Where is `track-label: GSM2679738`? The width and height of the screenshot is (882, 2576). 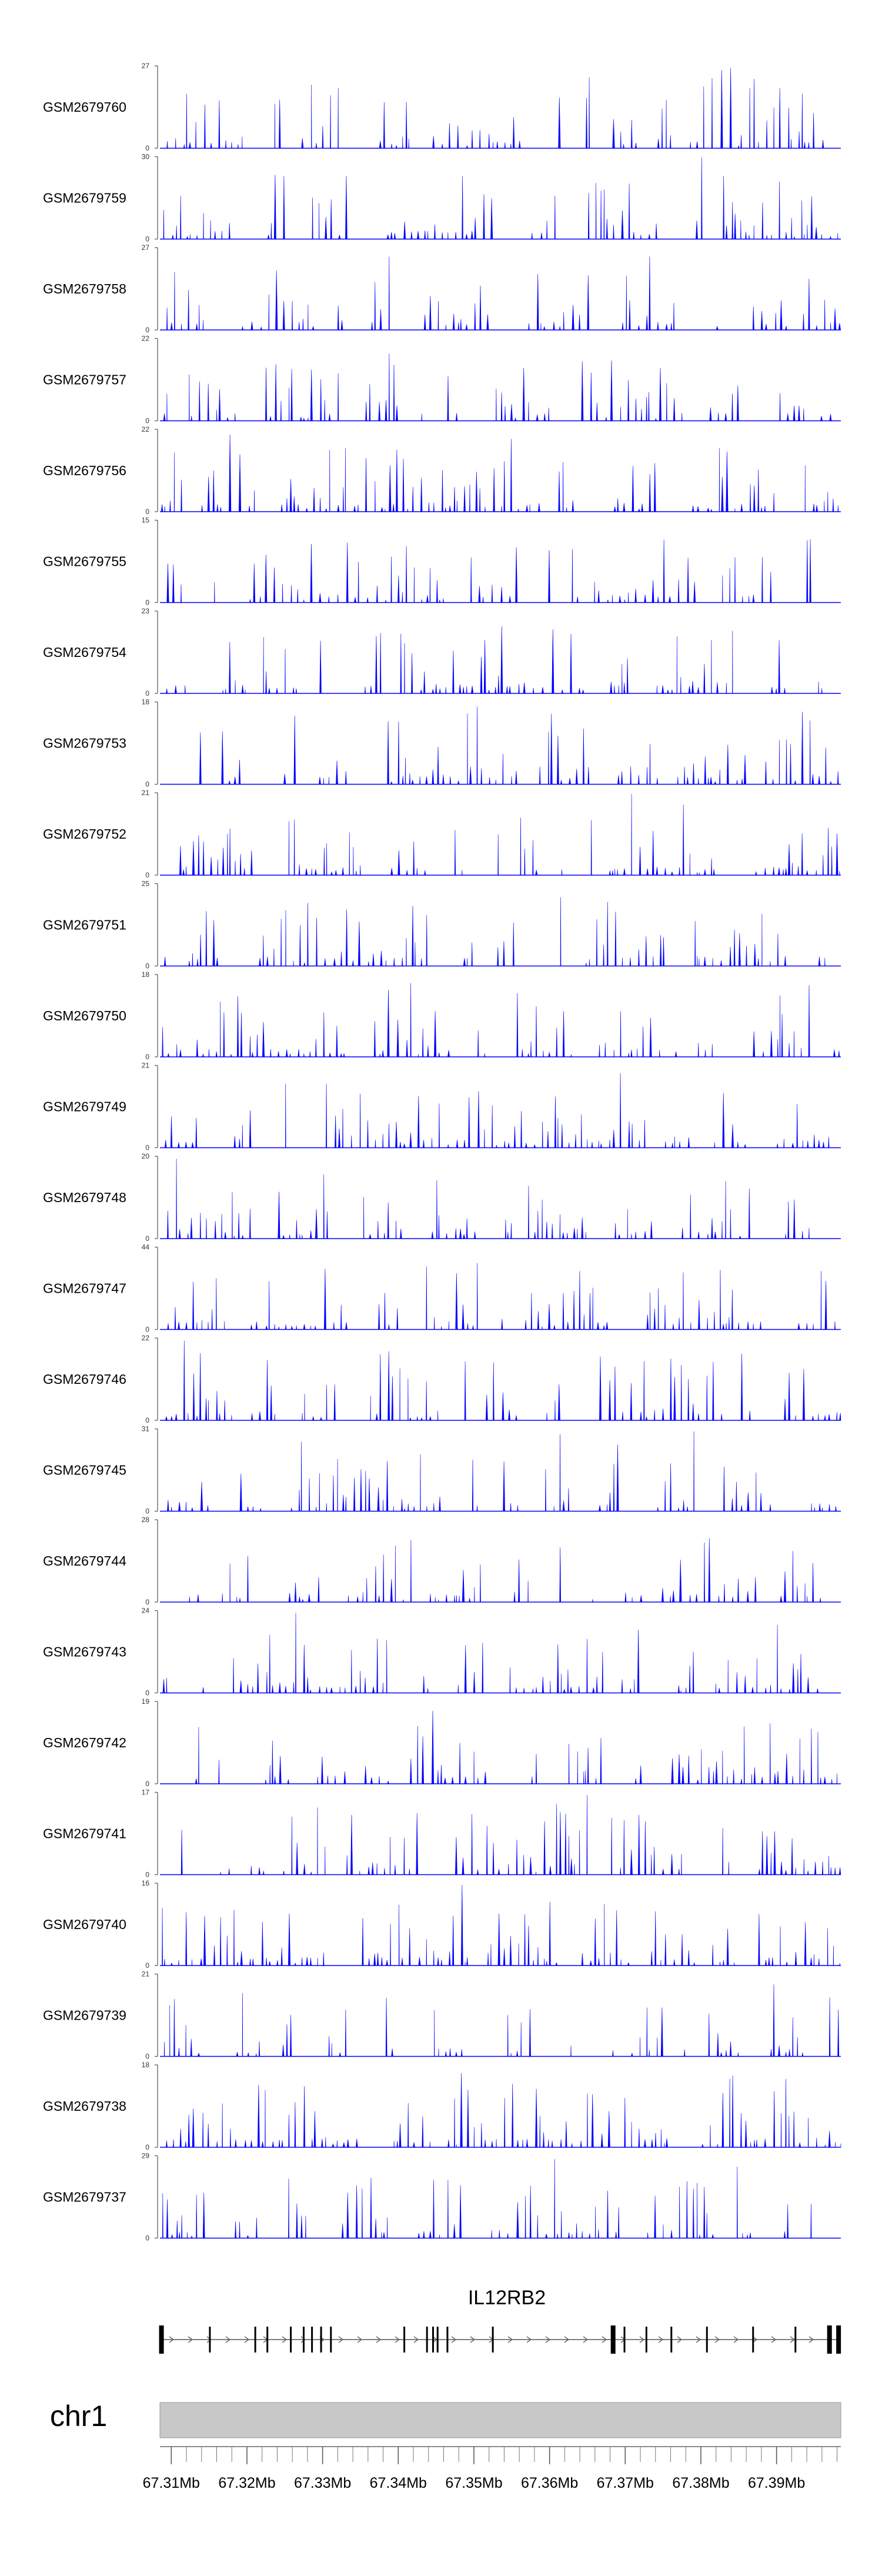 track-label: GSM2679738 is located at coordinates (84, 2106).